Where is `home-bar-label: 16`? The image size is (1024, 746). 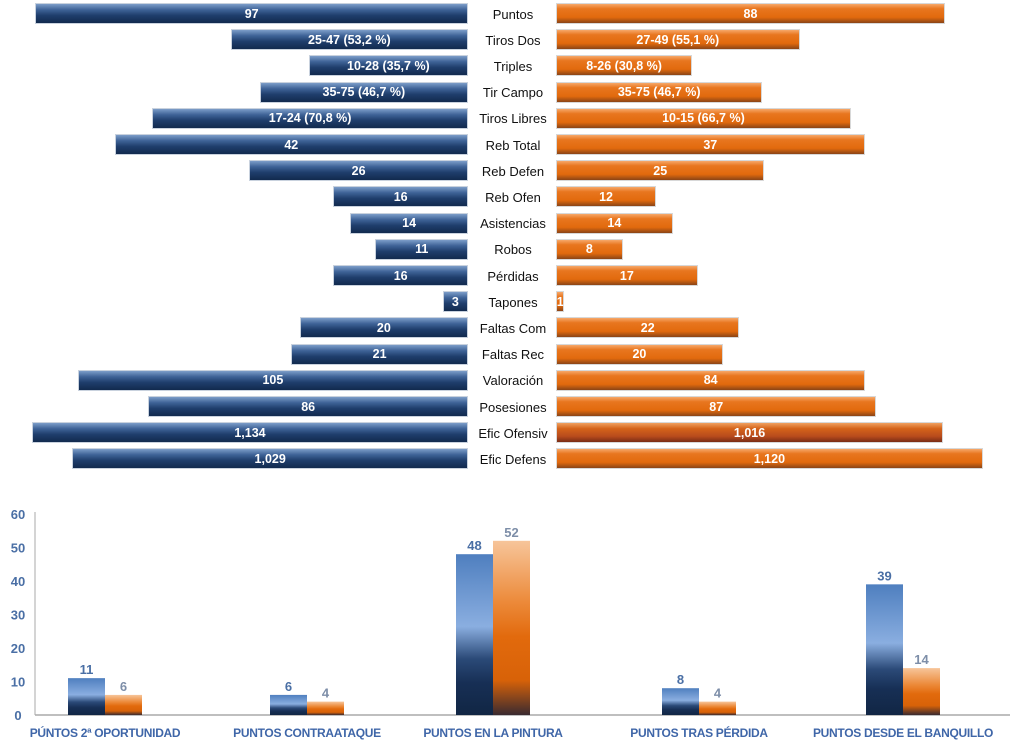 home-bar-label: 16 is located at coordinates (400, 275).